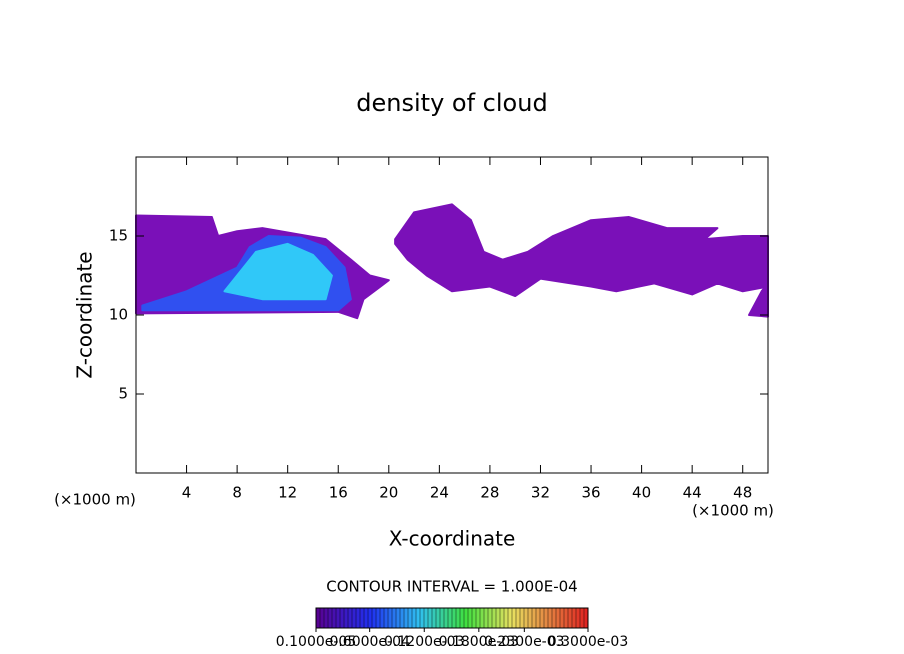  I want to click on x-tick-label: 8, so click(237, 493).